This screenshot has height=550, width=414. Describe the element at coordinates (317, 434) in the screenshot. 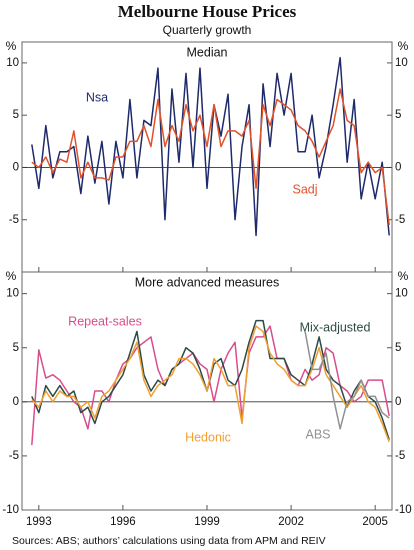

I see `series-label: ABS` at that location.